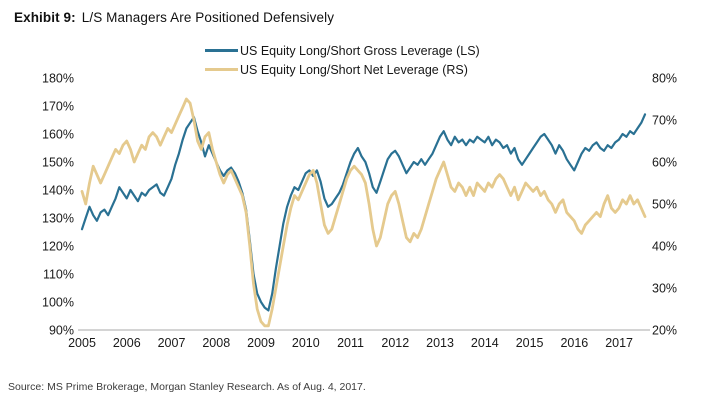 This screenshot has width=720, height=407. What do you see at coordinates (664, 205) in the screenshot?
I see `right-axis-tick-label: 50%` at bounding box center [664, 205].